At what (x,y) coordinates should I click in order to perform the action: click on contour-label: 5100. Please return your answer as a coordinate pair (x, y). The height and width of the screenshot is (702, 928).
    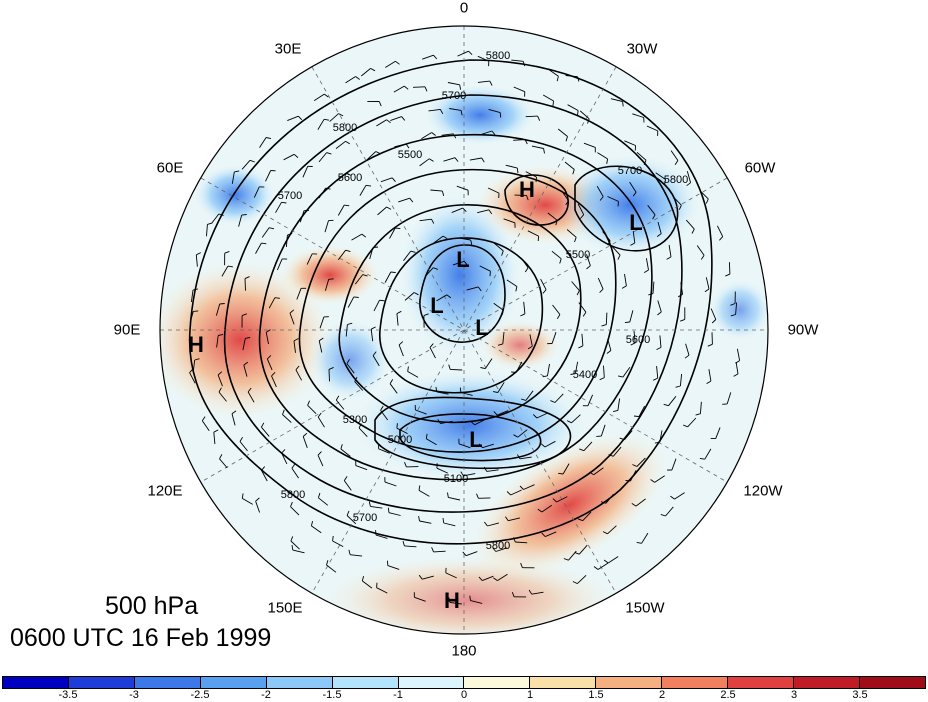
    Looking at the image, I should click on (456, 479).